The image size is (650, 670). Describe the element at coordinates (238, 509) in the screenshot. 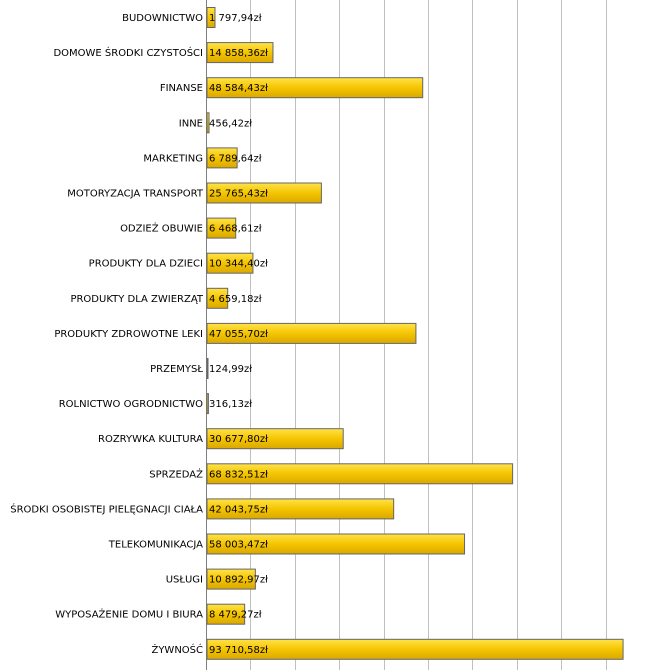

I see `value-label: 42 043,75zł` at that location.